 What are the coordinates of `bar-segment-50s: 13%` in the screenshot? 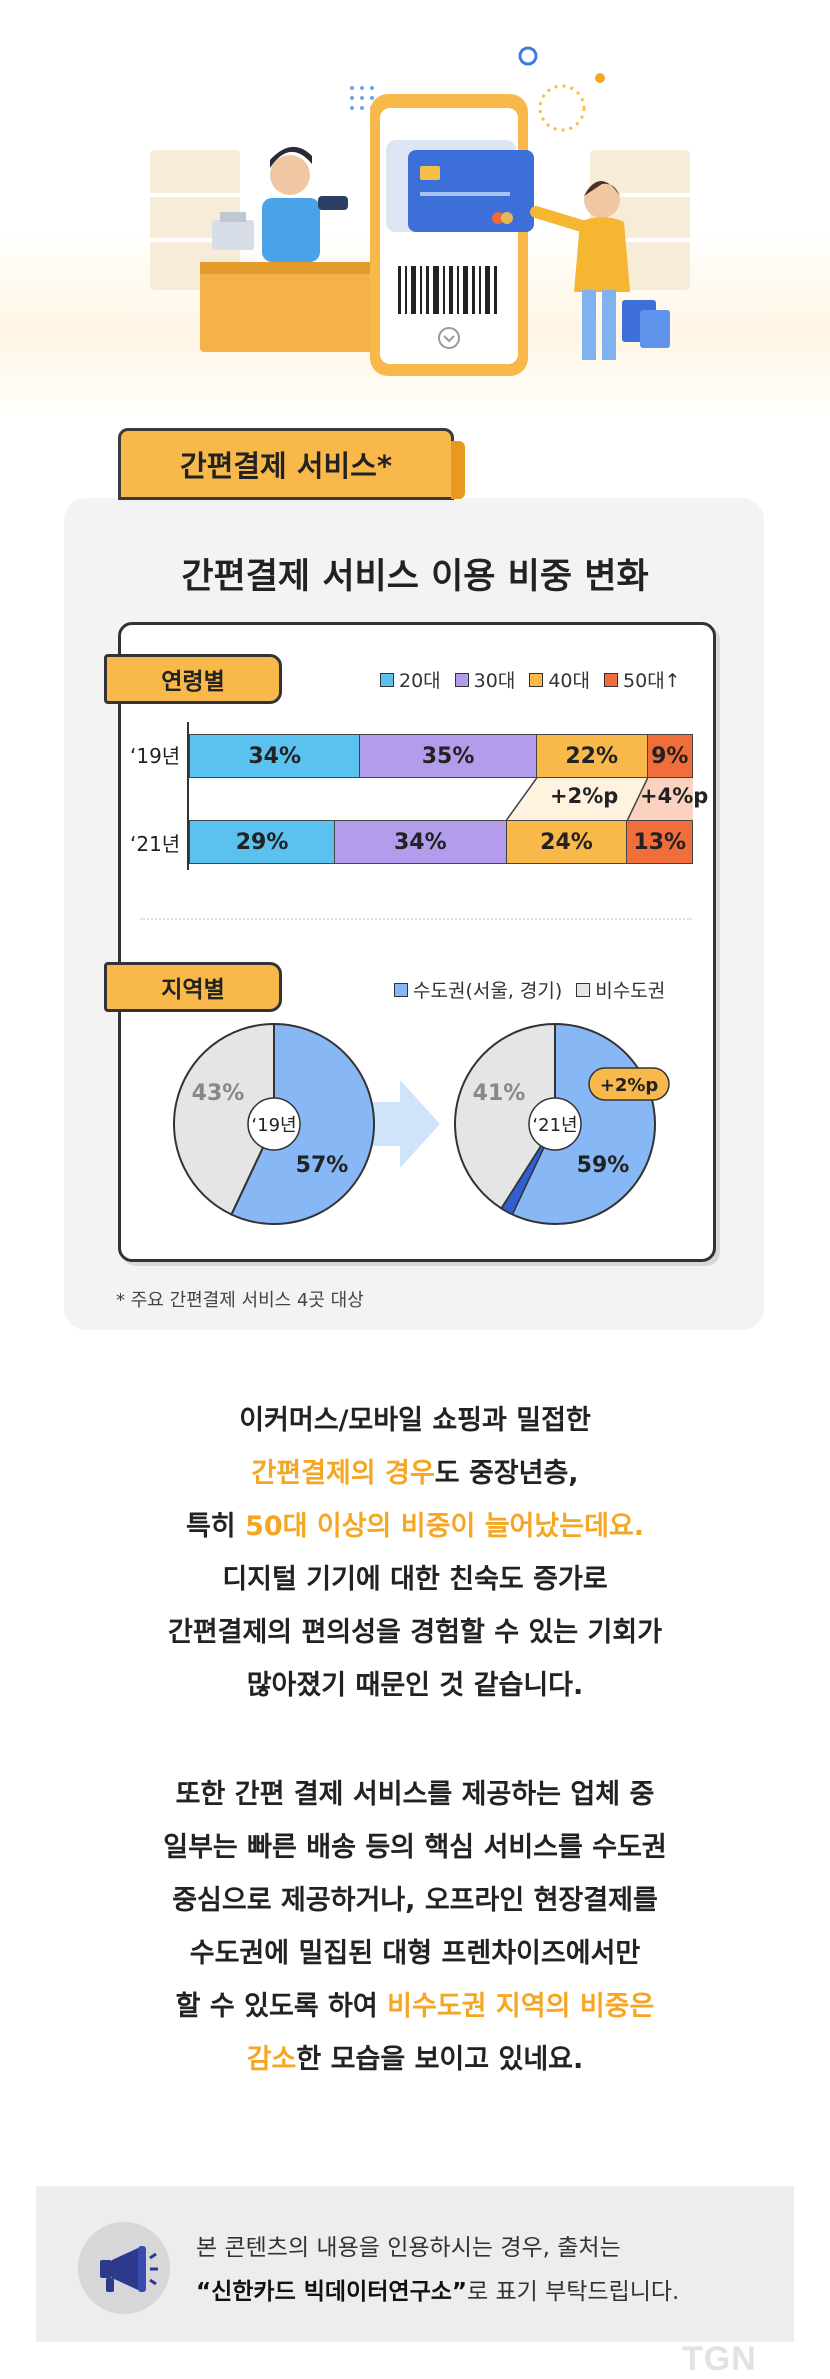 It's located at (660, 842).